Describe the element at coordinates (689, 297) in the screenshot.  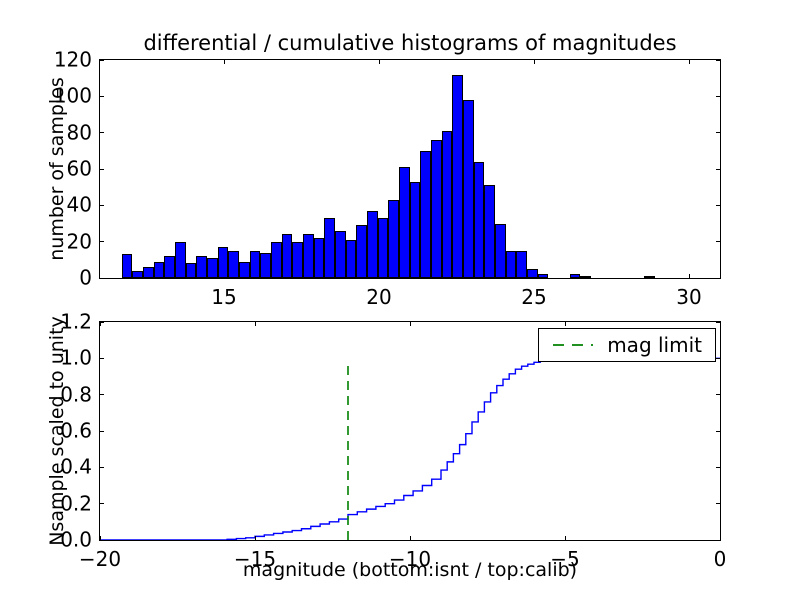
I see `x-tick-label: 30` at that location.